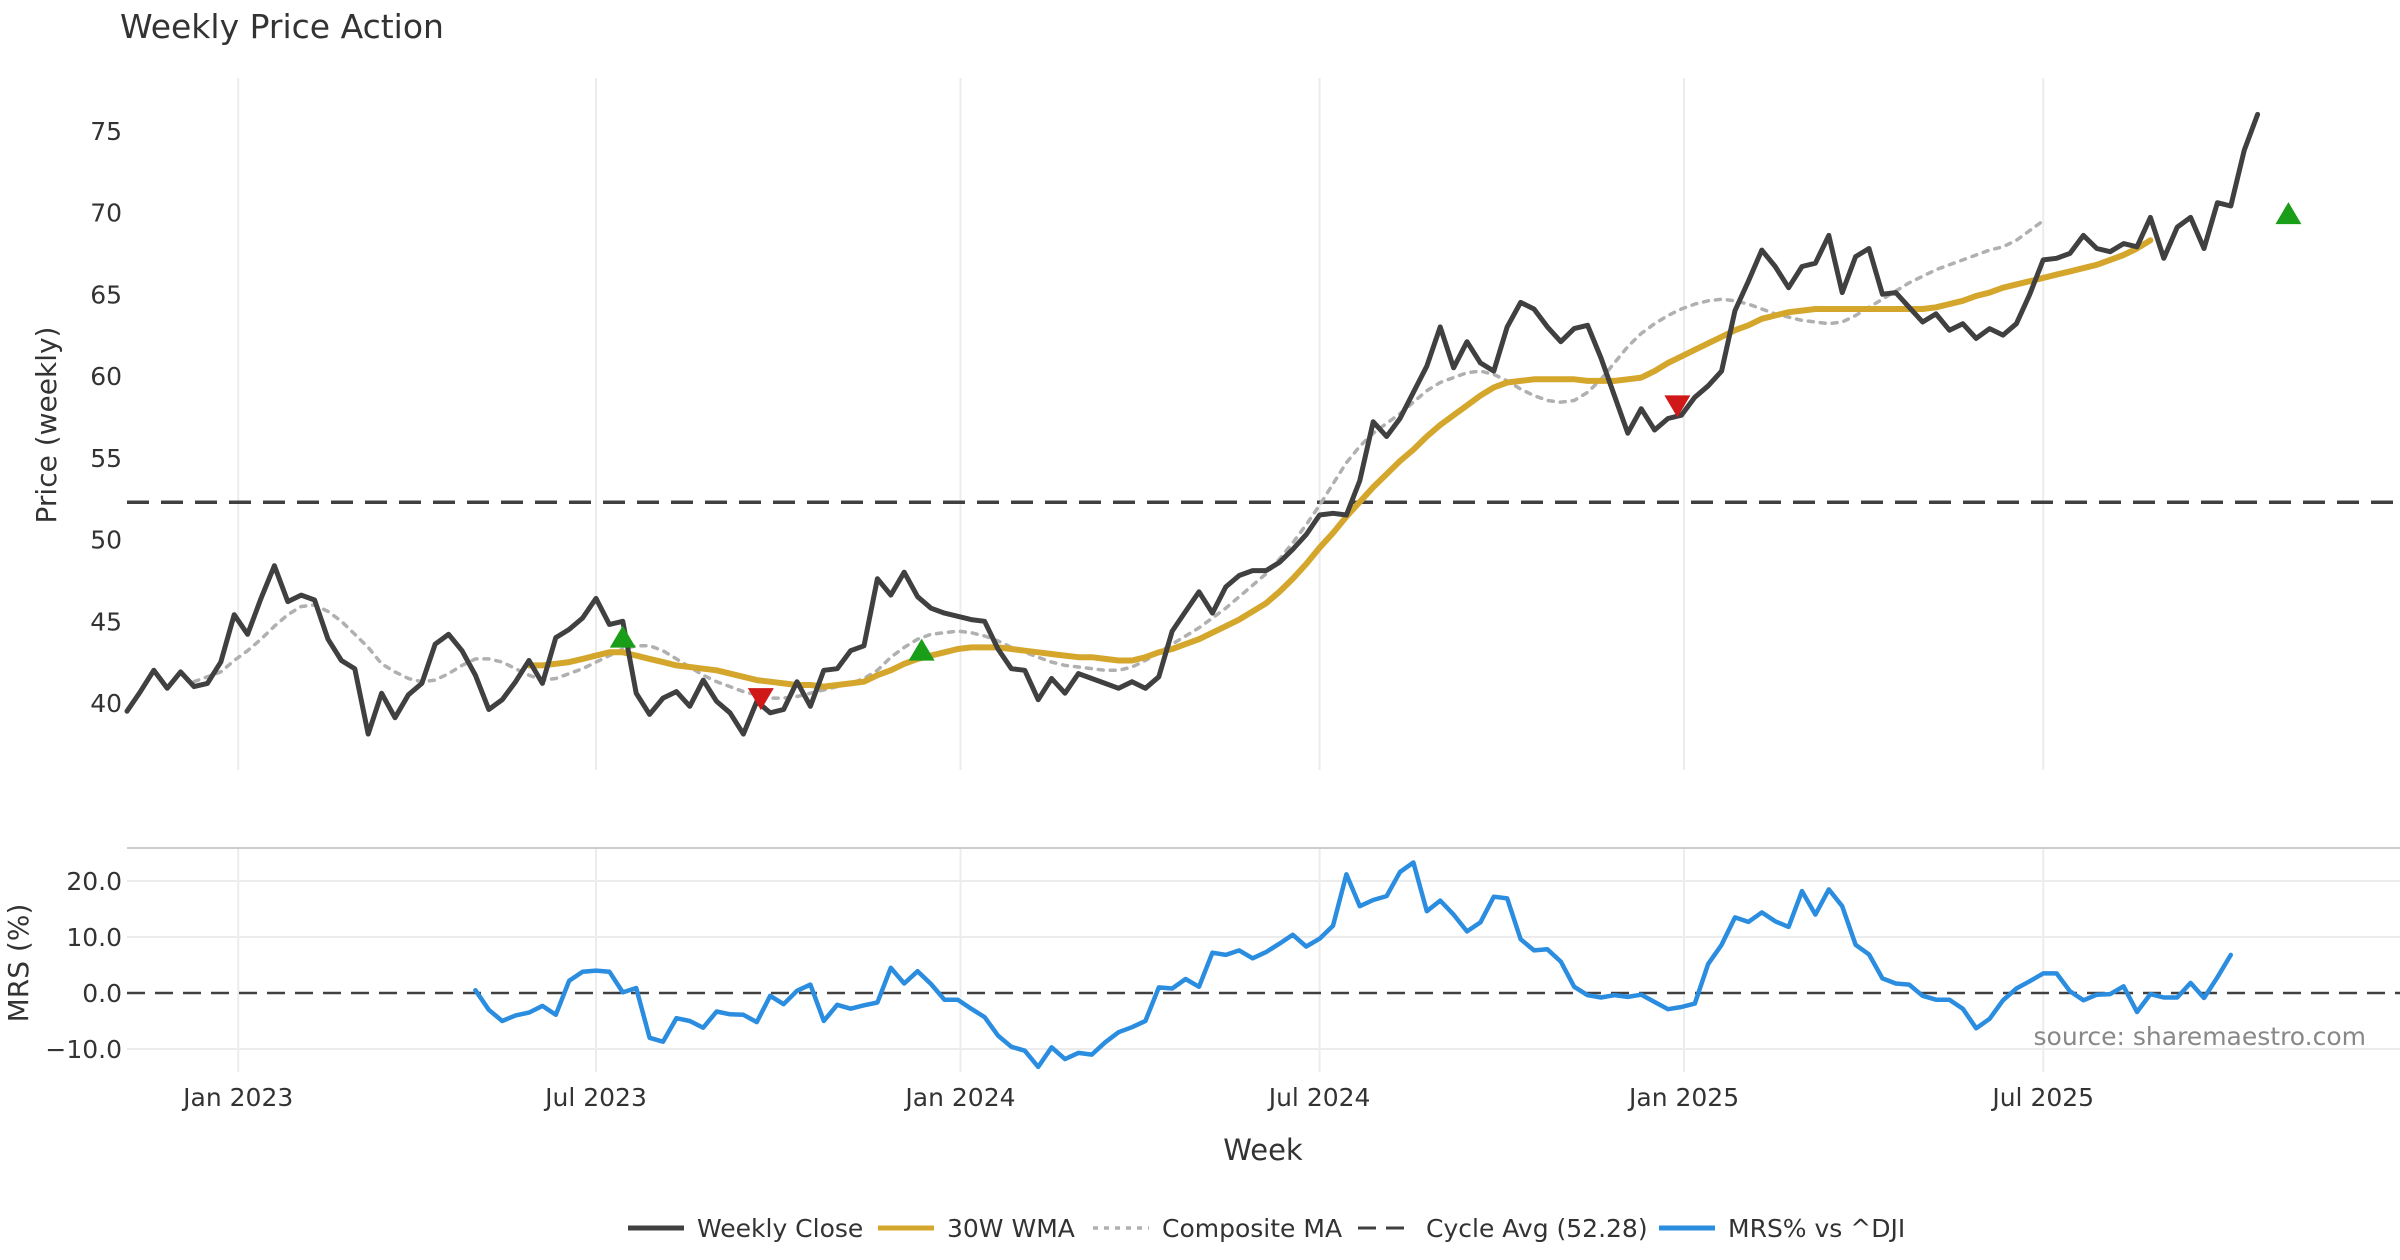  What do you see at coordinates (106, 703) in the screenshot?
I see `price-y-tick-label: 40` at bounding box center [106, 703].